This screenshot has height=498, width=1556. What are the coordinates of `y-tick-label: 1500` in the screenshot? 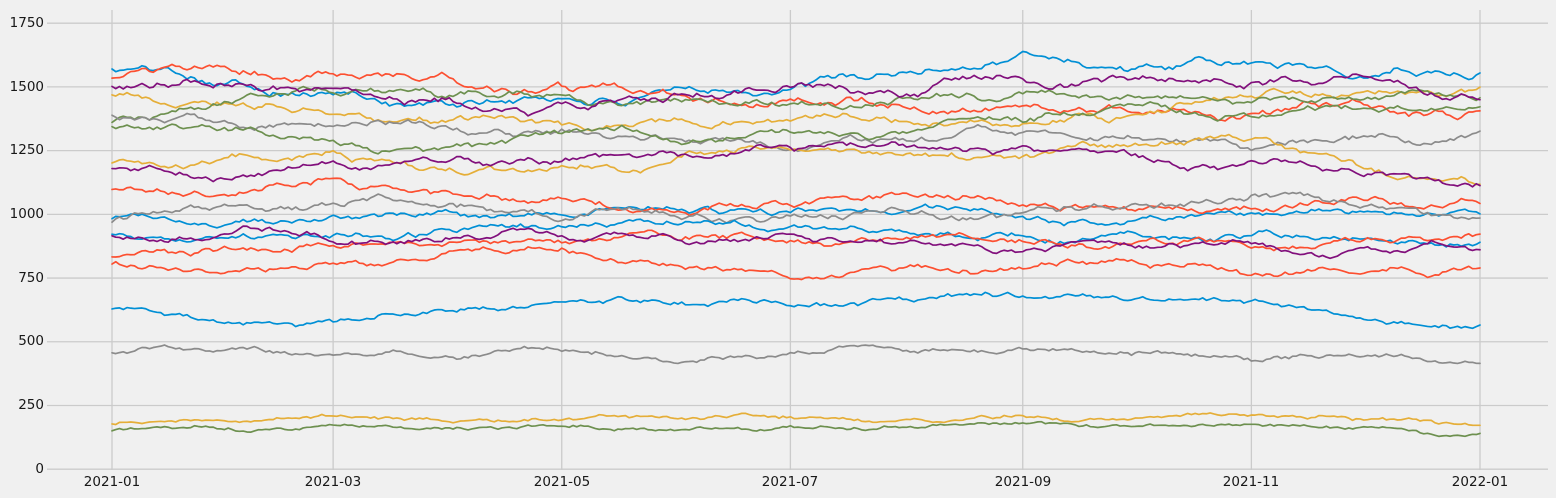 It's located at (26, 86).